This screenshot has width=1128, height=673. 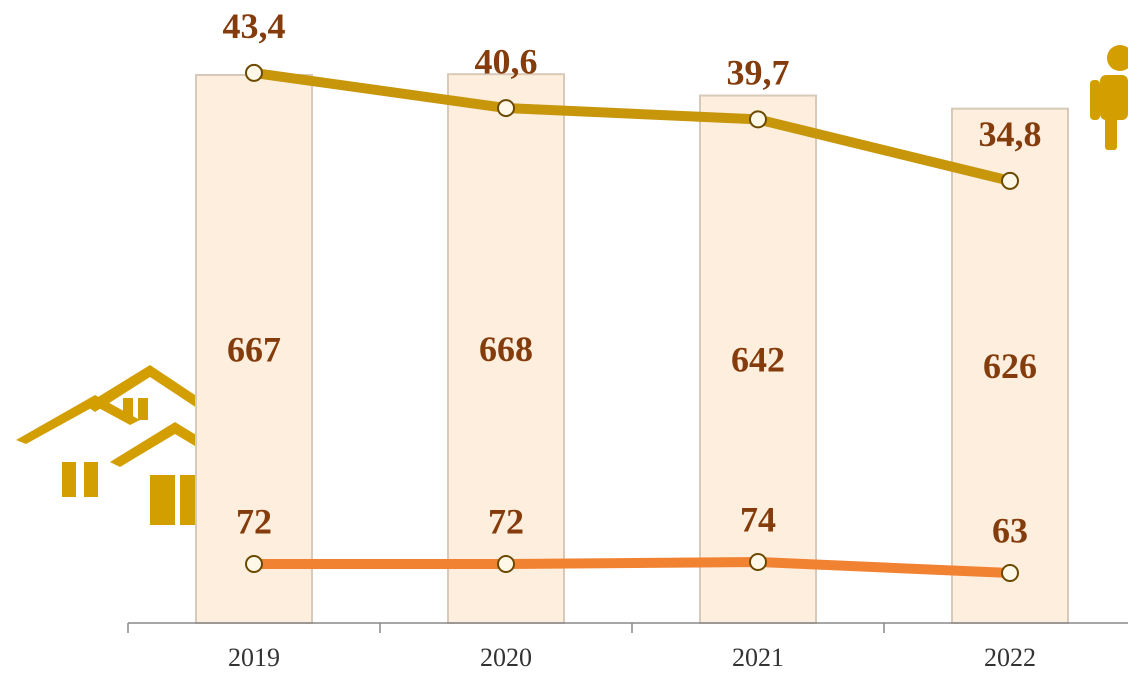 What do you see at coordinates (506, 657) in the screenshot?
I see `x-tick-label: 2020` at bounding box center [506, 657].